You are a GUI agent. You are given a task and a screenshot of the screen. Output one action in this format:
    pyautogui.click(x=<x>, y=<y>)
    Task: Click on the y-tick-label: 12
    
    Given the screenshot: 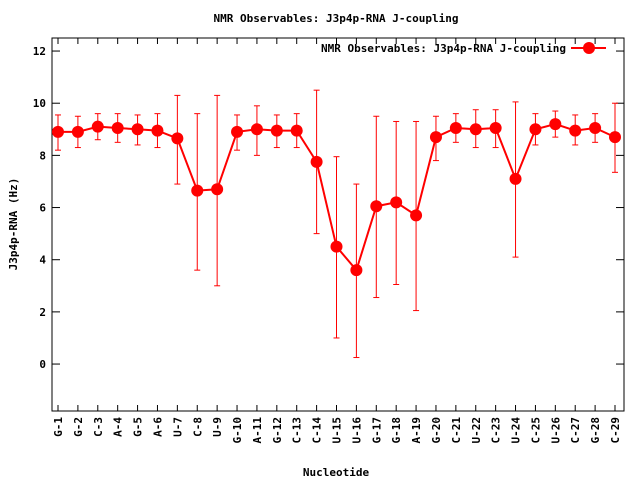 What is the action you would take?
    pyautogui.click(x=39, y=51)
    